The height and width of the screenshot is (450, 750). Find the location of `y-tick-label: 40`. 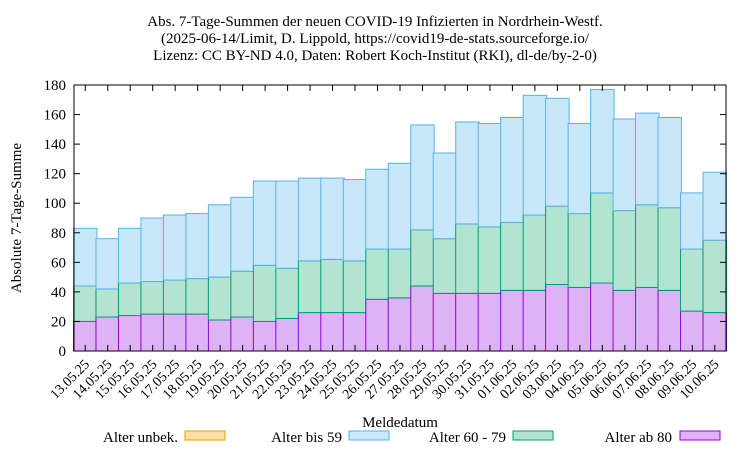

y-tick-label: 40 is located at coordinates (58, 293).